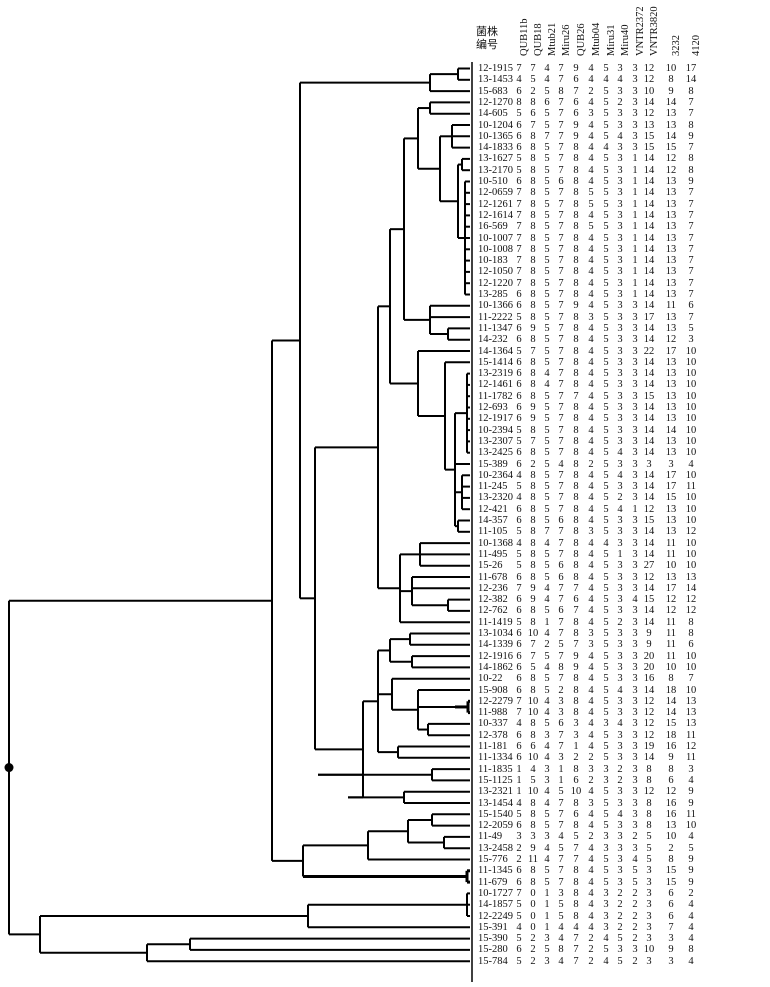 The image size is (770, 987). I want to click on strain-id: 15-1125, so click(495, 780).